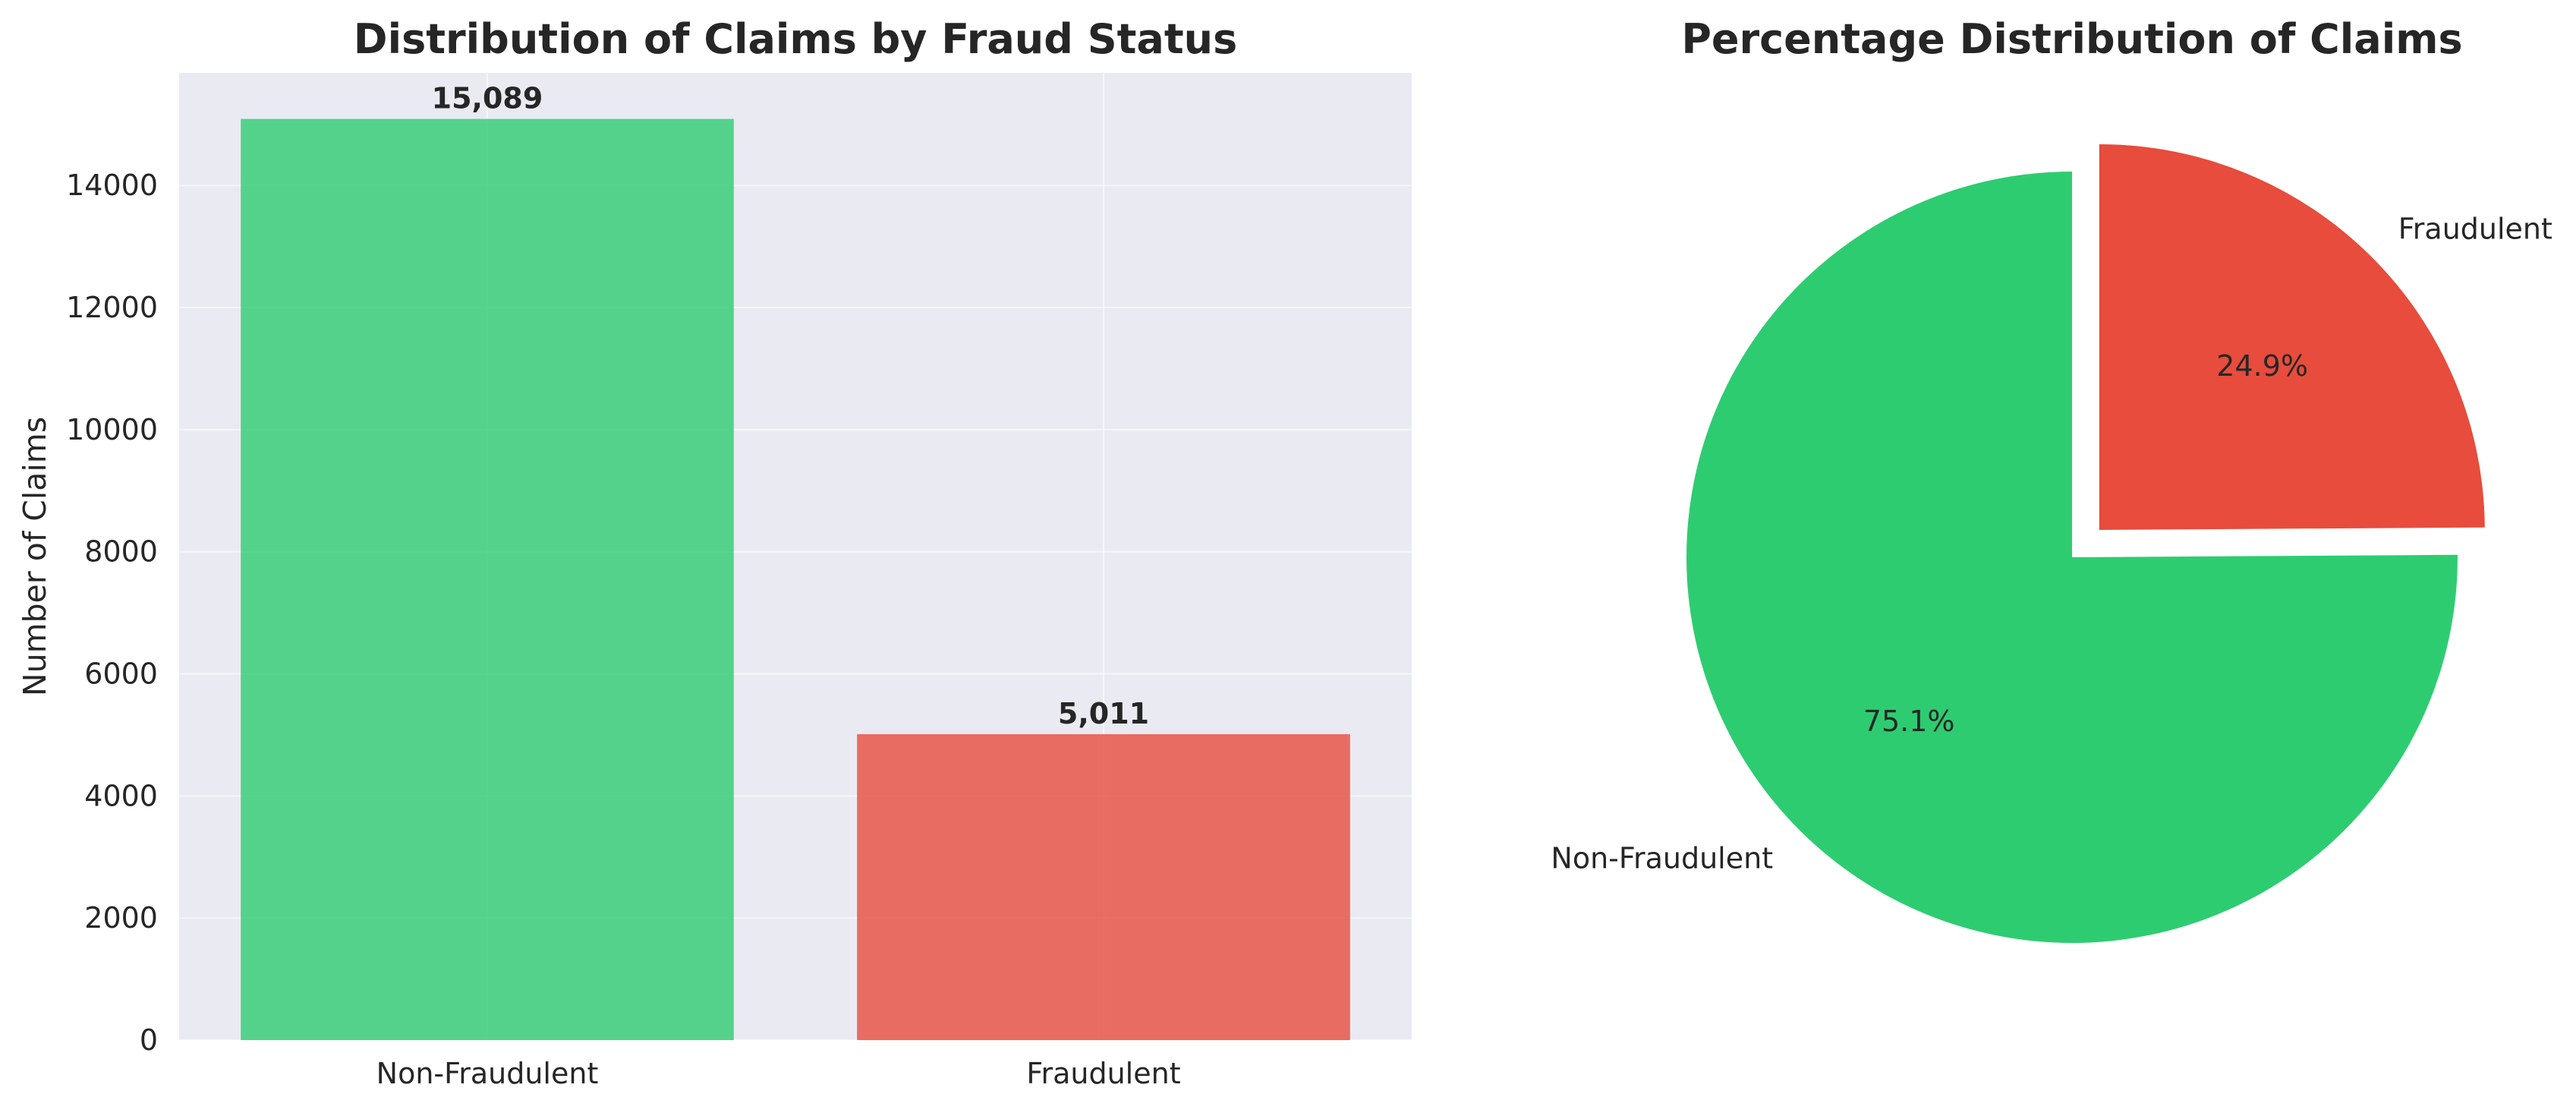 Image resolution: width=2576 pixels, height=1113 pixels. Describe the element at coordinates (2292, 336) in the screenshot. I see `pie-slice` at that location.